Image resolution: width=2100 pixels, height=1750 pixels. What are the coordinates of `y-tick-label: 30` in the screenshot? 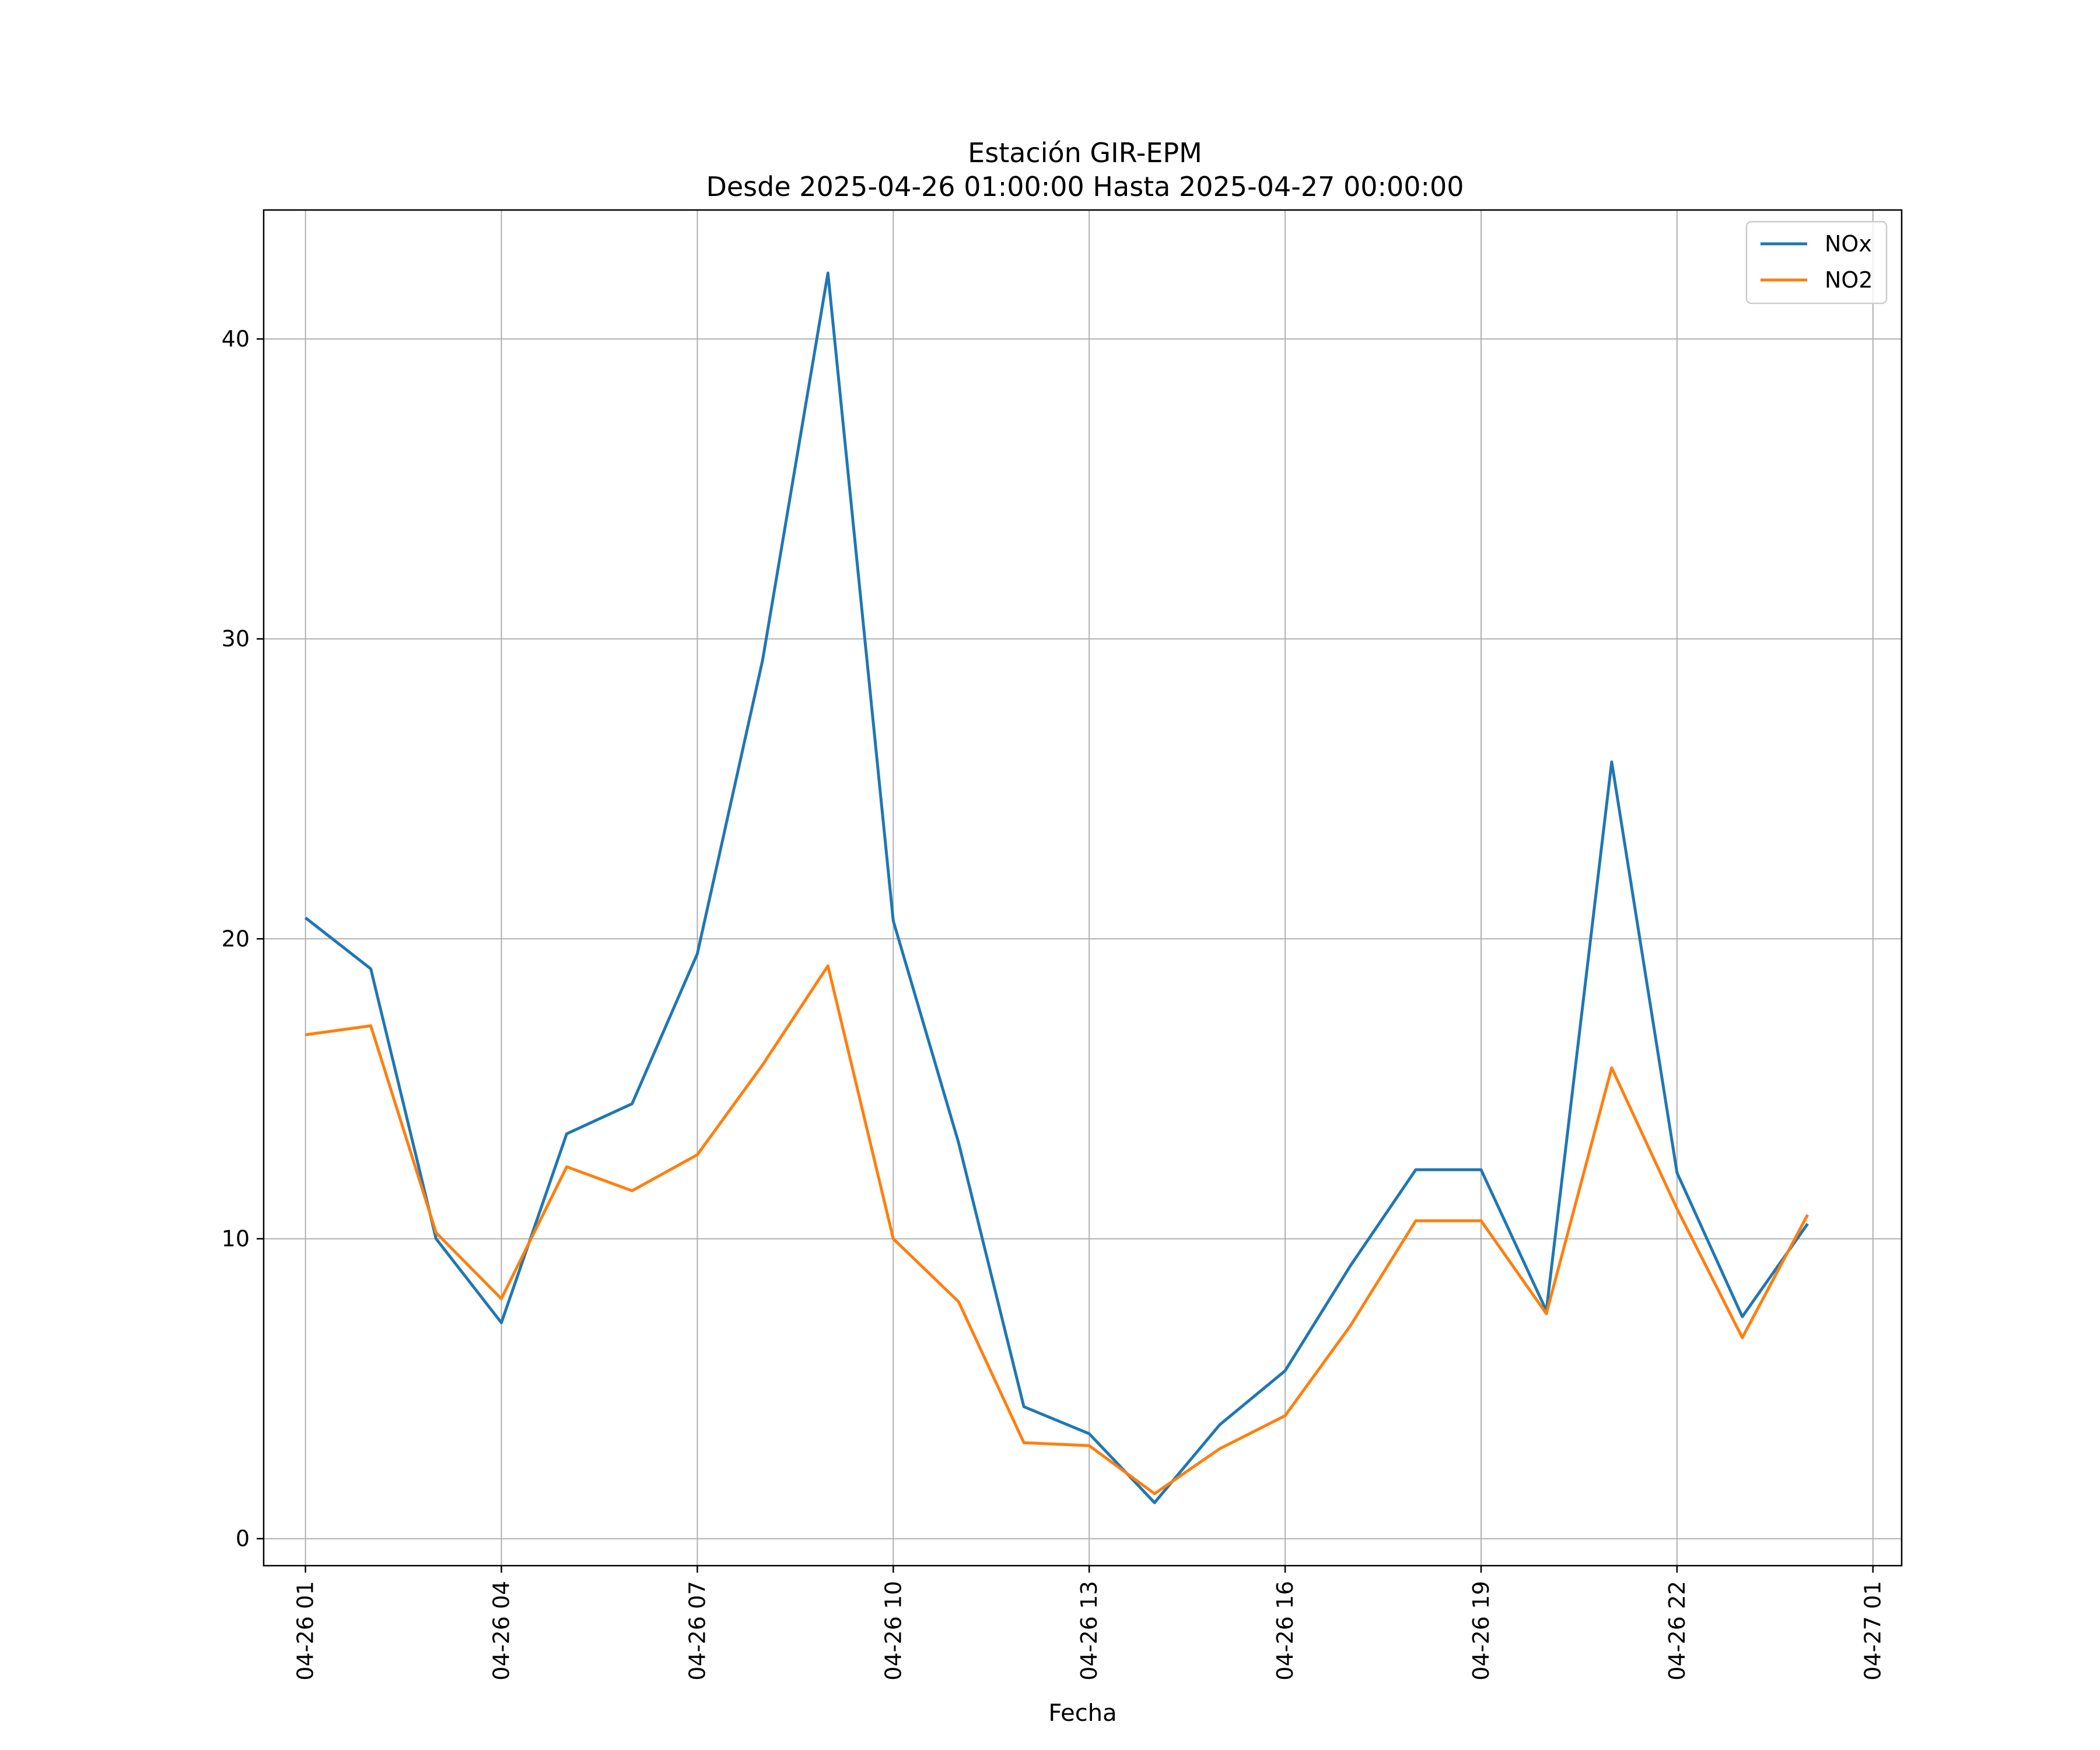 It's located at (236, 639).